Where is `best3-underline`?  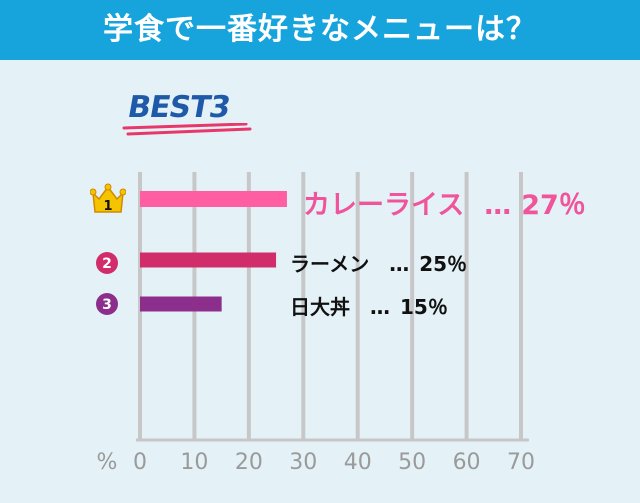
best3-underline is located at coordinates (187, 129).